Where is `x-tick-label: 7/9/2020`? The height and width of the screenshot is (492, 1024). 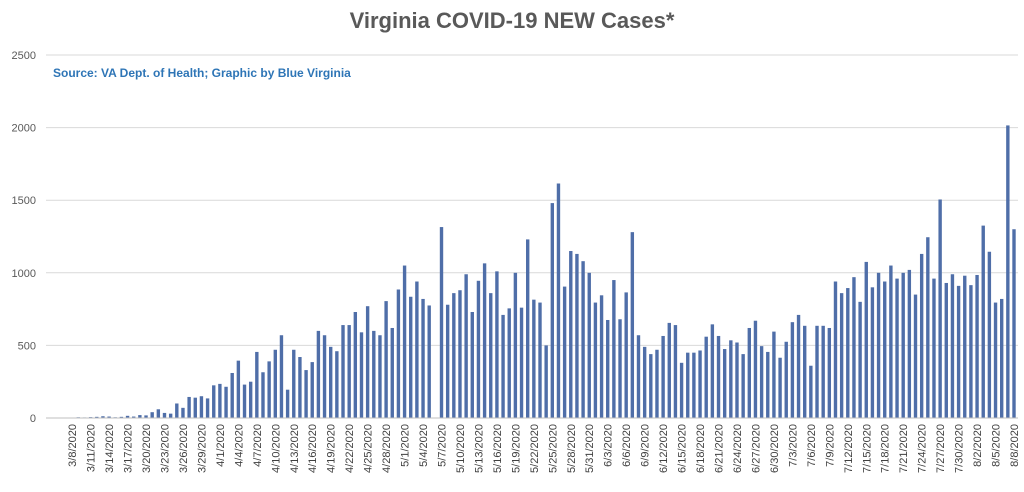 x-tick-label: 7/9/2020 is located at coordinates (830, 445).